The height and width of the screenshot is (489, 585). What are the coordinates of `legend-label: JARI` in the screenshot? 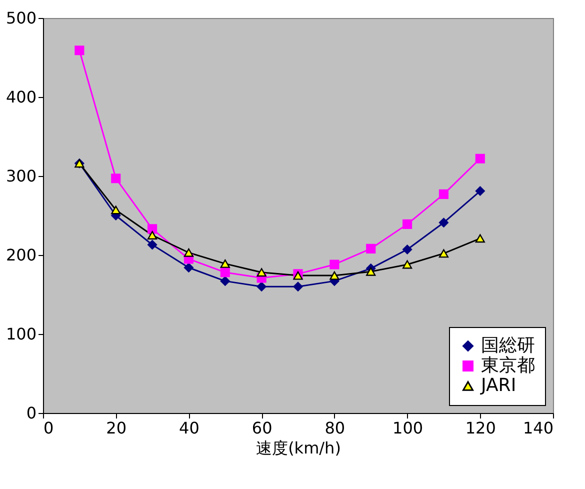 It's located at (498, 385).